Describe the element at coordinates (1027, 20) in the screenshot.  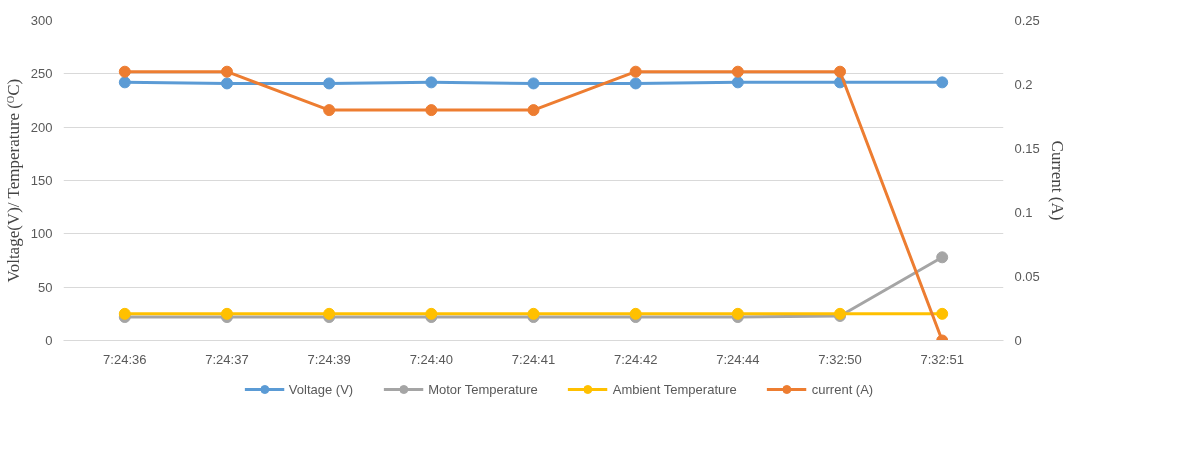
I see `y2-tick-label: 0.25` at that location.